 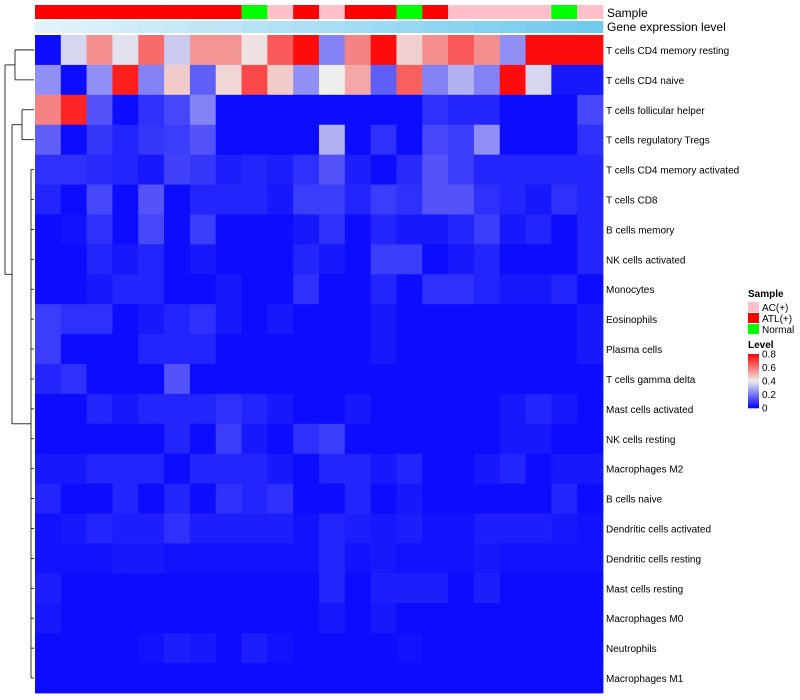 I want to click on row-label: NK cells resting, so click(x=640, y=440).